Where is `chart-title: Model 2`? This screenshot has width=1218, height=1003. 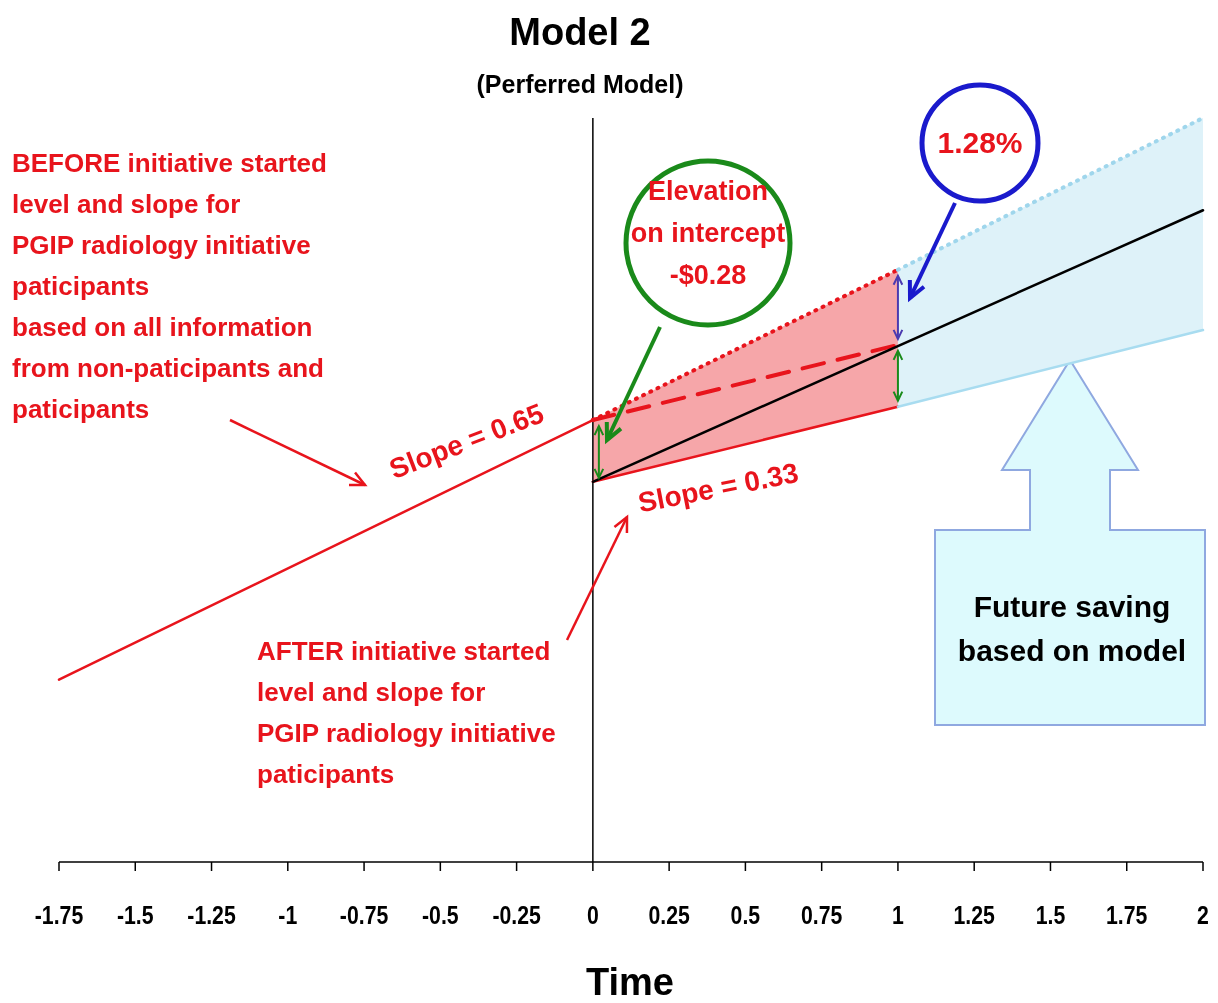
chart-title: Model 2 is located at coordinates (580, 32).